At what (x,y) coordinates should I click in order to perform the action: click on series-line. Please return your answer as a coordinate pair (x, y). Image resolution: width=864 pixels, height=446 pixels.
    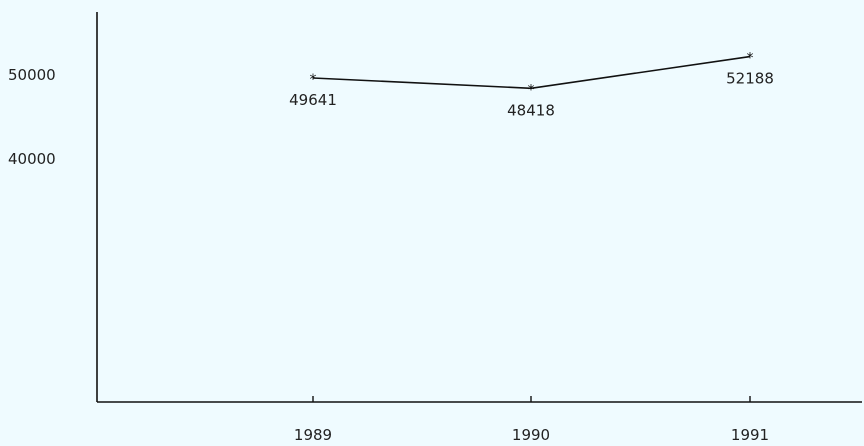
    Looking at the image, I should click on (531, 72).